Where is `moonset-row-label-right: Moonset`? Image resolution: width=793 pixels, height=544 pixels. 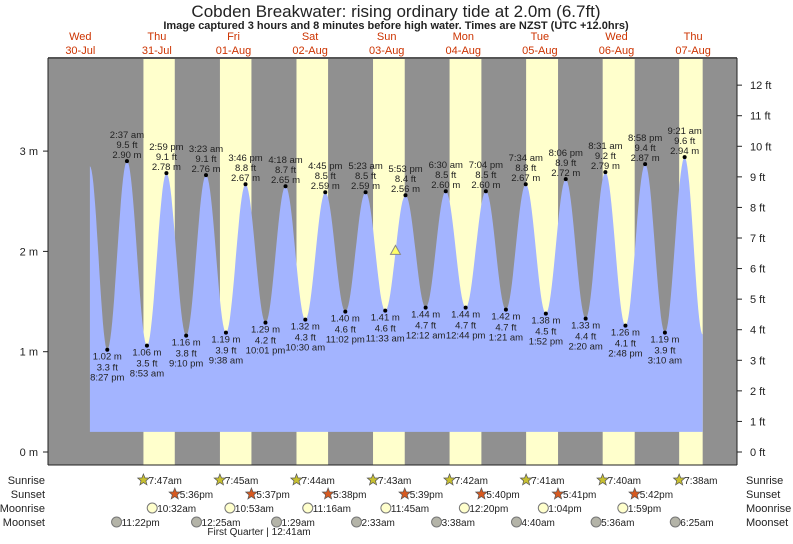
moonset-row-label-right: Moonset is located at coordinates (767, 523).